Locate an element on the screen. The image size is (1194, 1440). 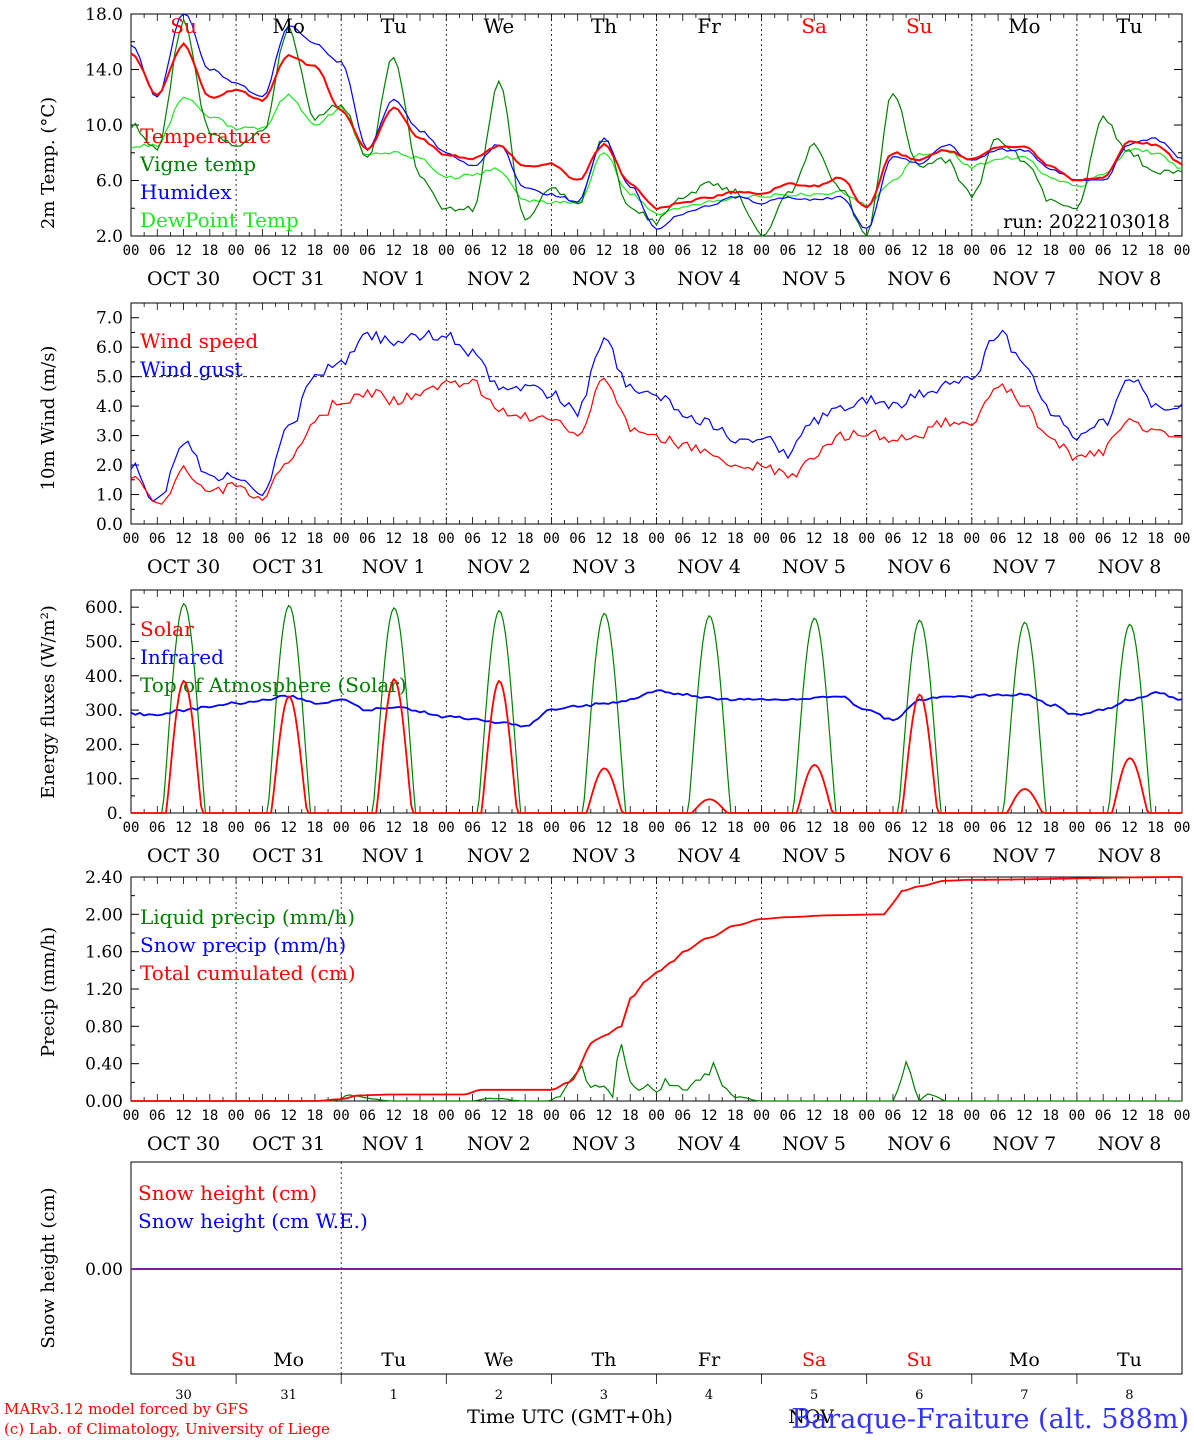
x-date-label: NOV 8 is located at coordinates (1130, 567).